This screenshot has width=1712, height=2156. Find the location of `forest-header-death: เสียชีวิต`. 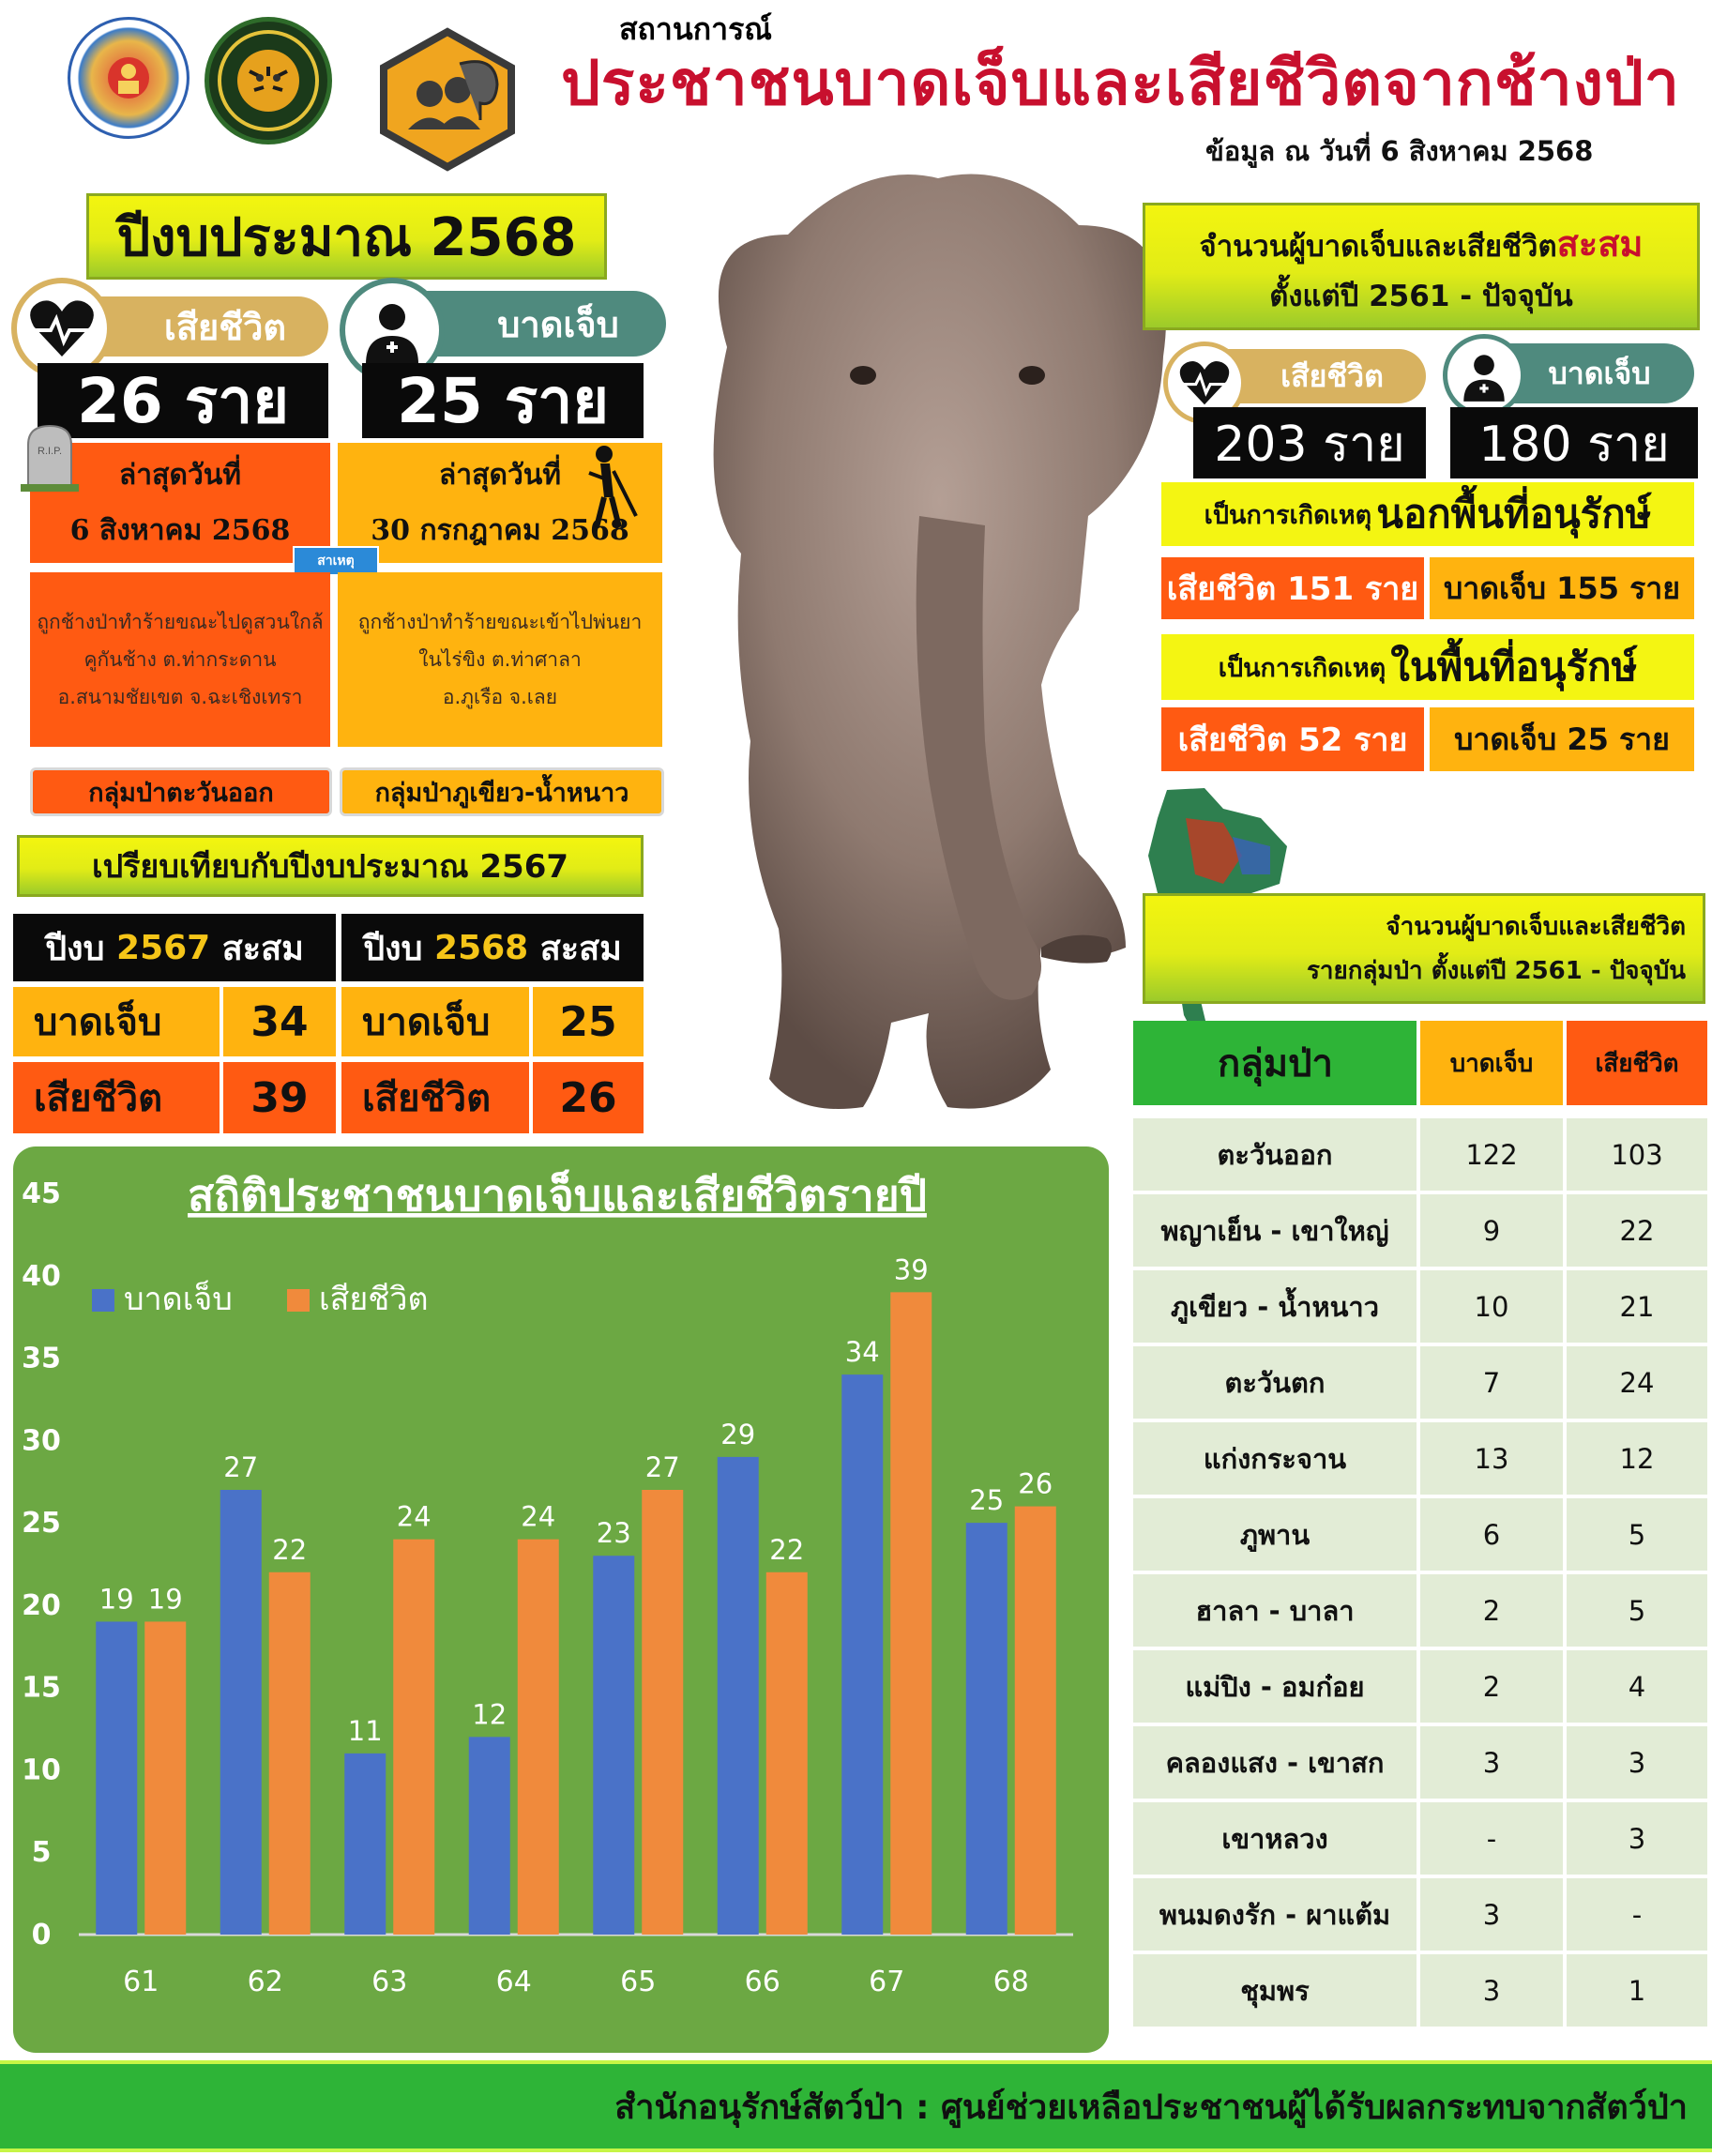

forest-header-death: เสียชีวิต is located at coordinates (1637, 1063).